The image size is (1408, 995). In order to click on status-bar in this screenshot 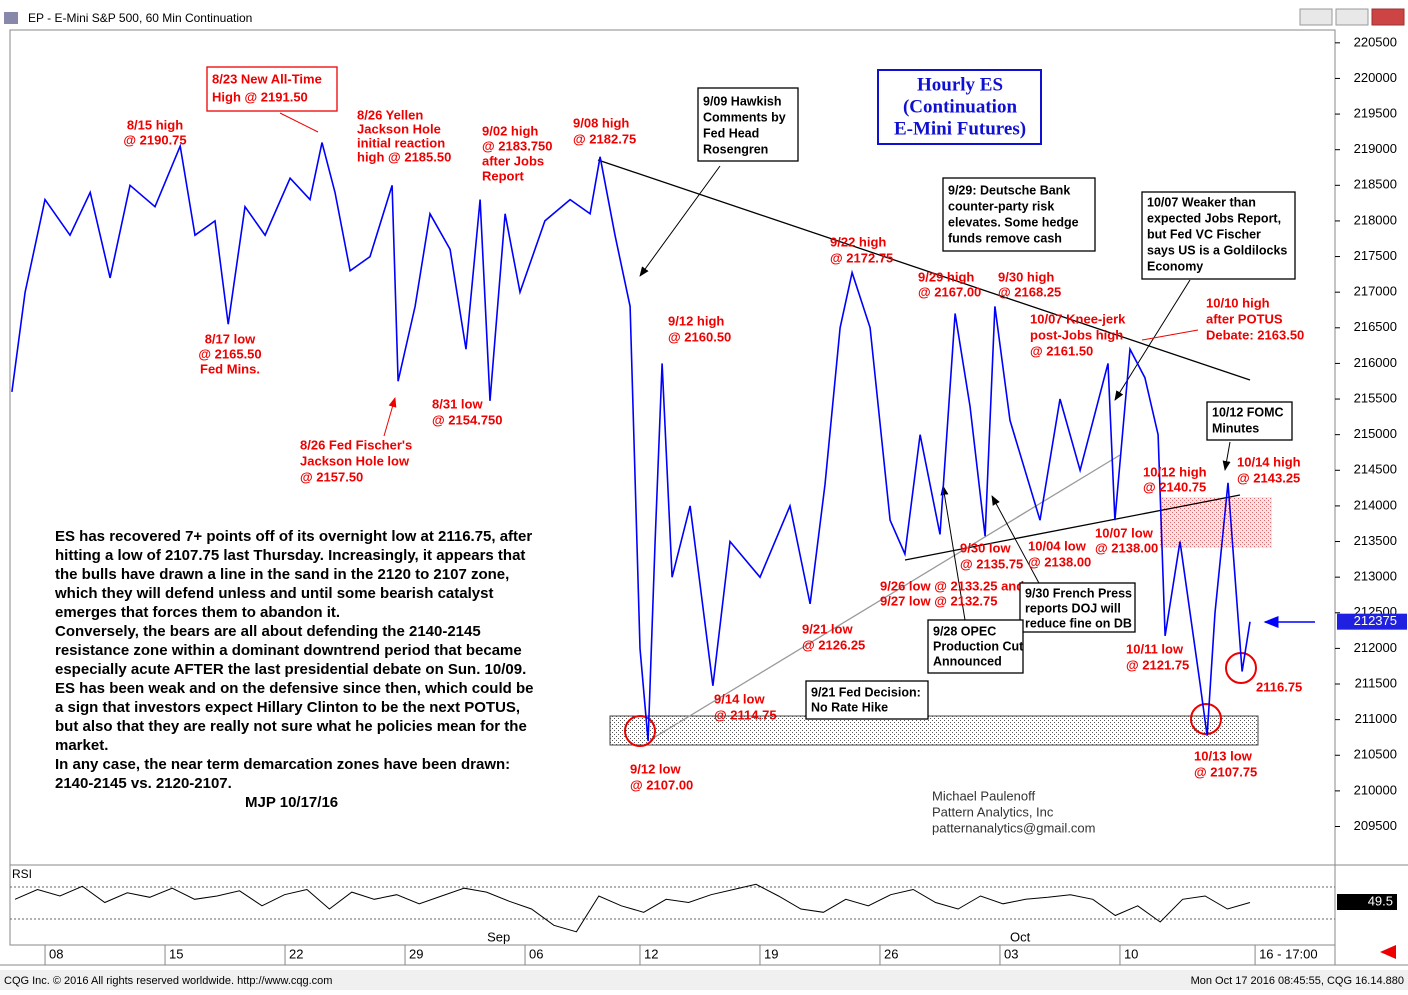, I will do `click(704, 980)`.